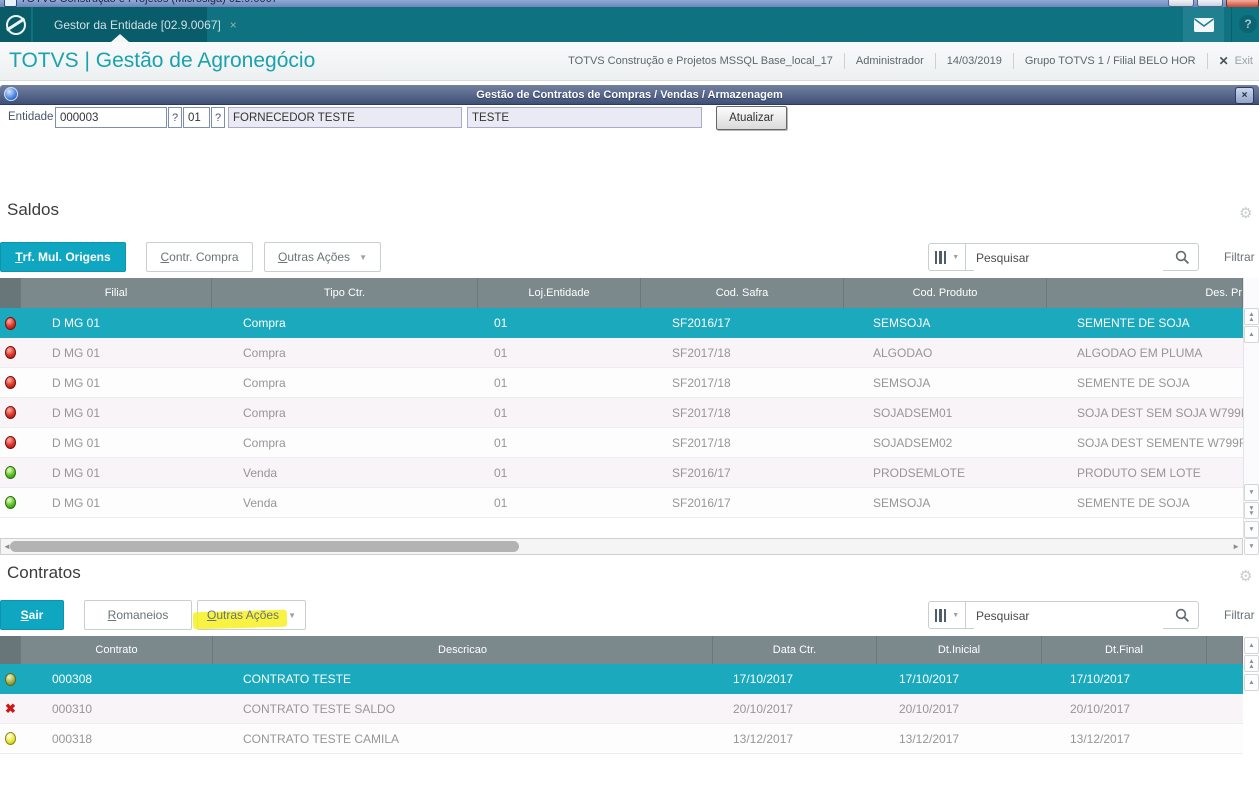  Describe the element at coordinates (33, 209) in the screenshot. I see `saldos-section-title: Saldos` at that location.